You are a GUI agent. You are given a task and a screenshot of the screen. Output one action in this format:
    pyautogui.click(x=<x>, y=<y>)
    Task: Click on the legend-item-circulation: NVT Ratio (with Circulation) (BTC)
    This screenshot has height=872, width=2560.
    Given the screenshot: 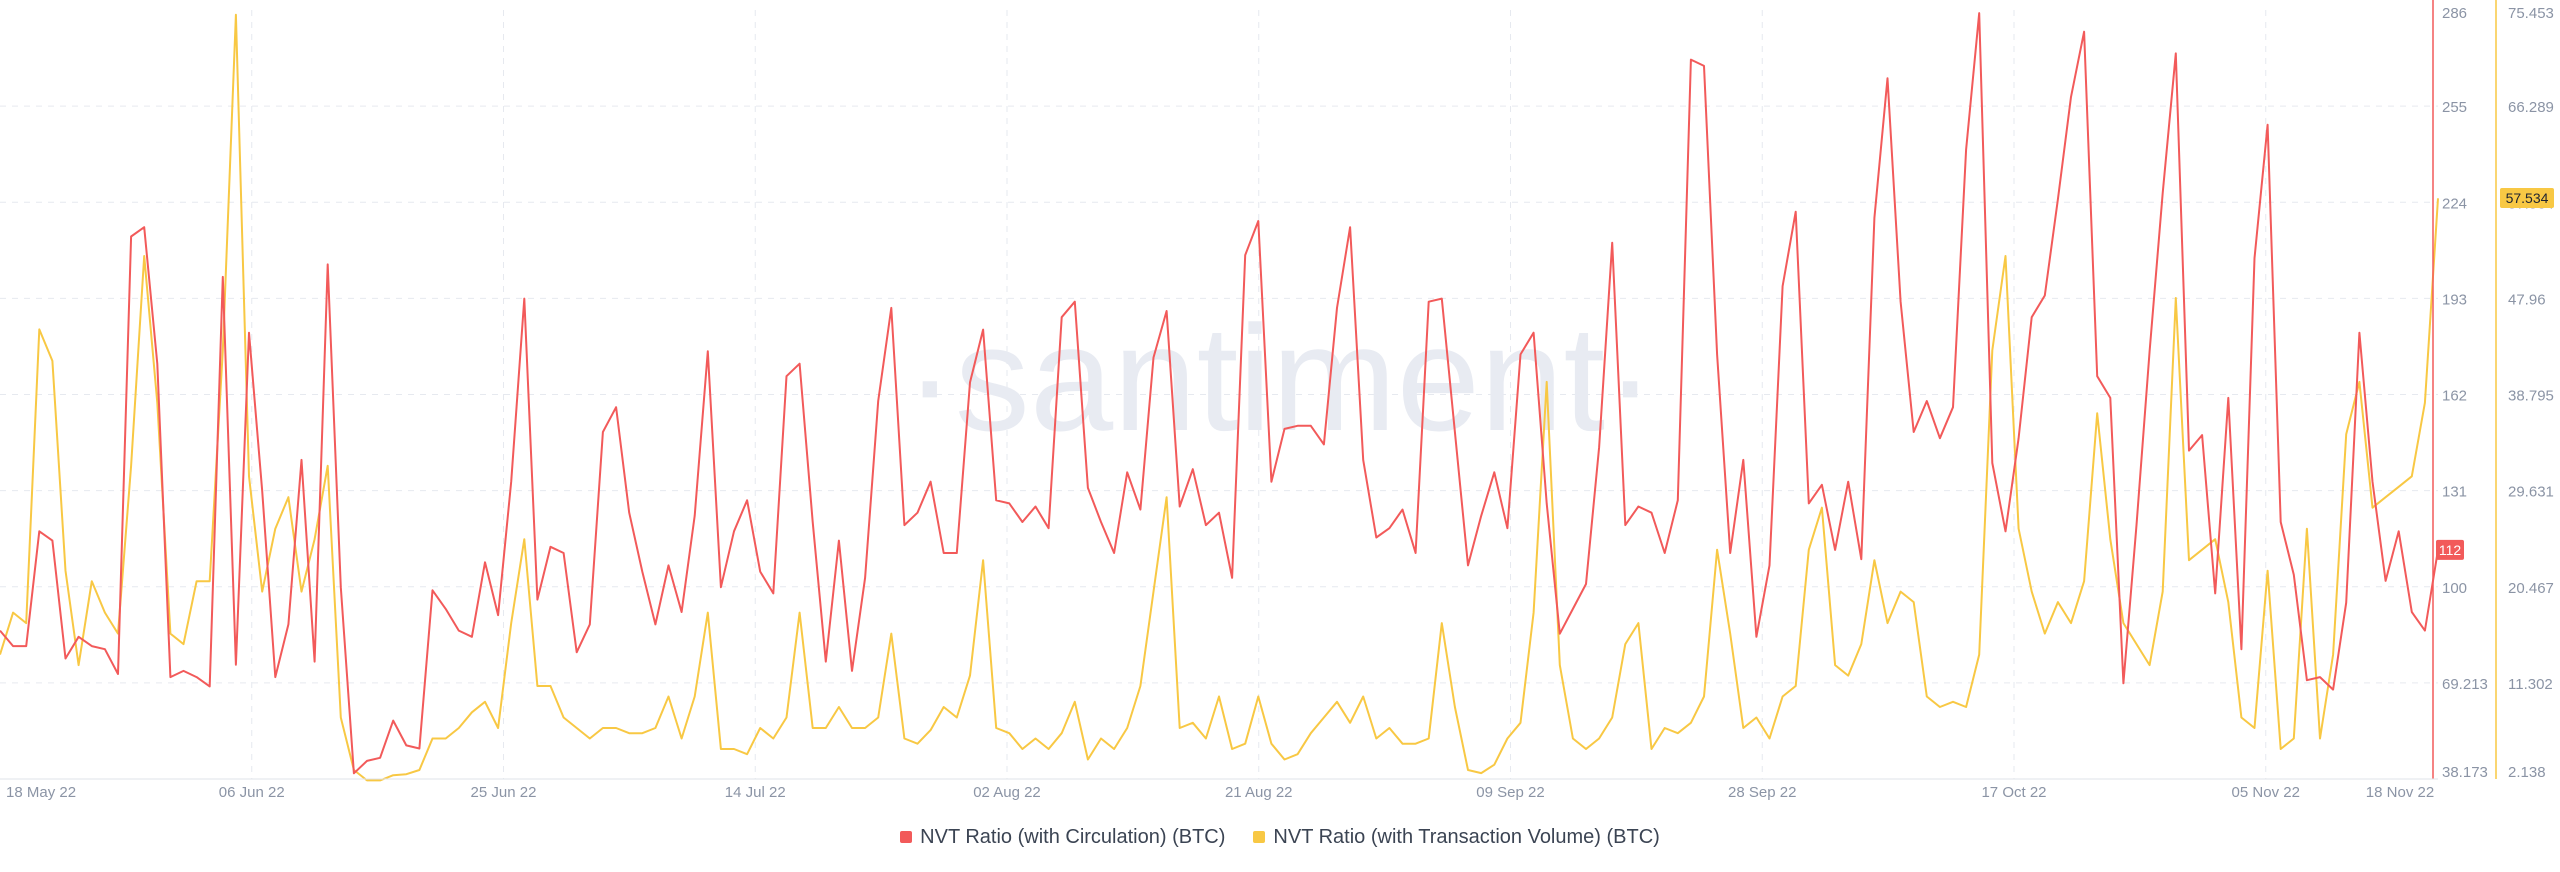 What is the action you would take?
    pyautogui.click(x=1062, y=837)
    